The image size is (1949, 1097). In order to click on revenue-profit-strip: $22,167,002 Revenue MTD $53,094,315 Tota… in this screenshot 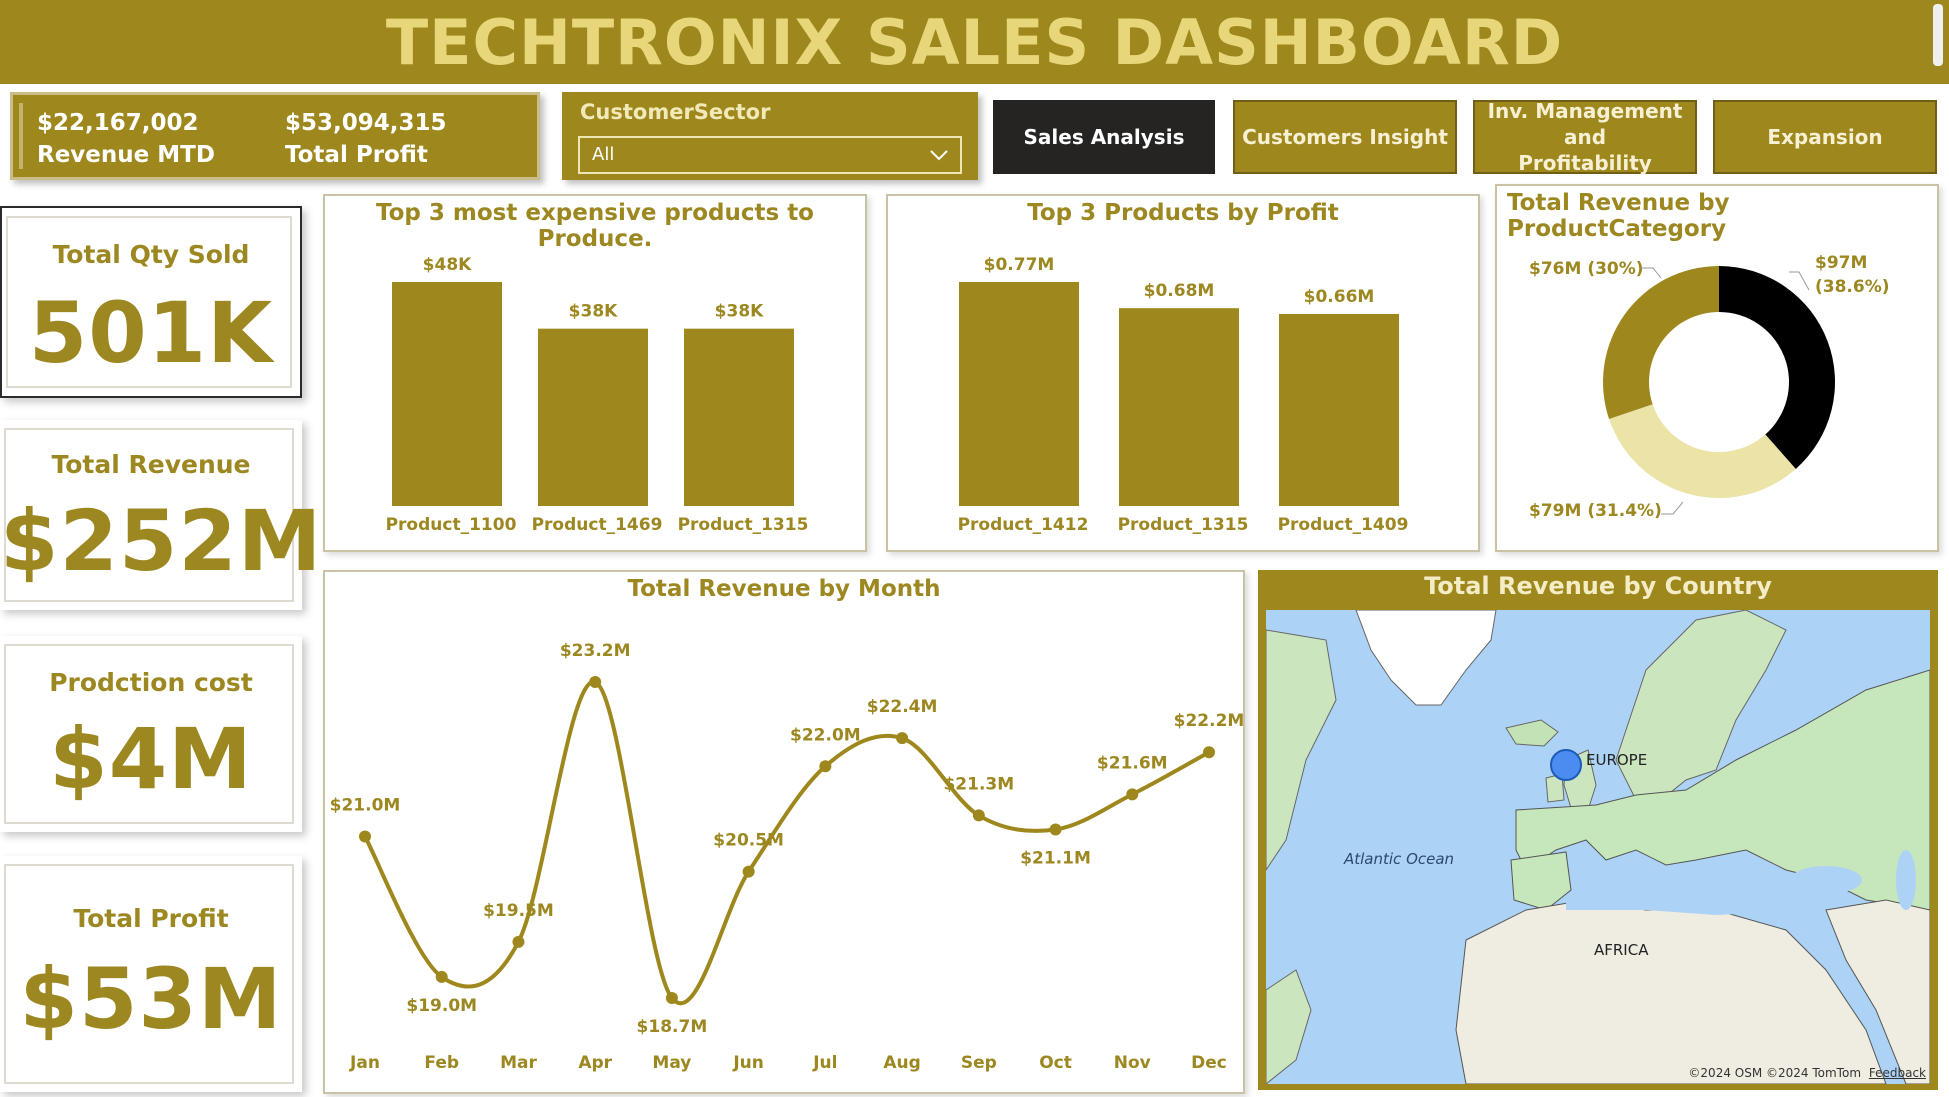, I will do `click(275, 136)`.